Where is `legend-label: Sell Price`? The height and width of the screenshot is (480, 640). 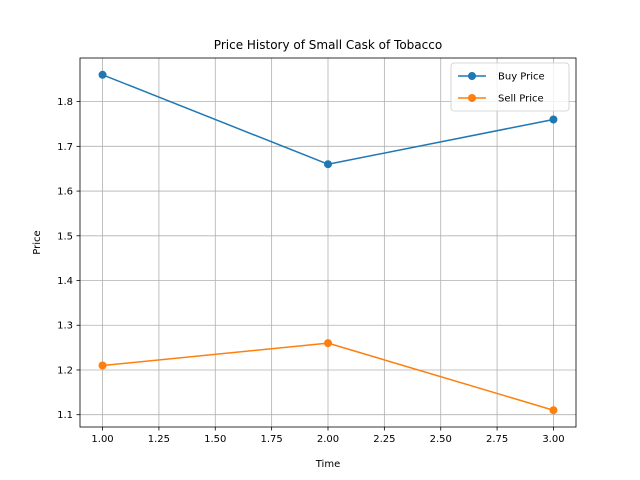 legend-label: Sell Price is located at coordinates (521, 99).